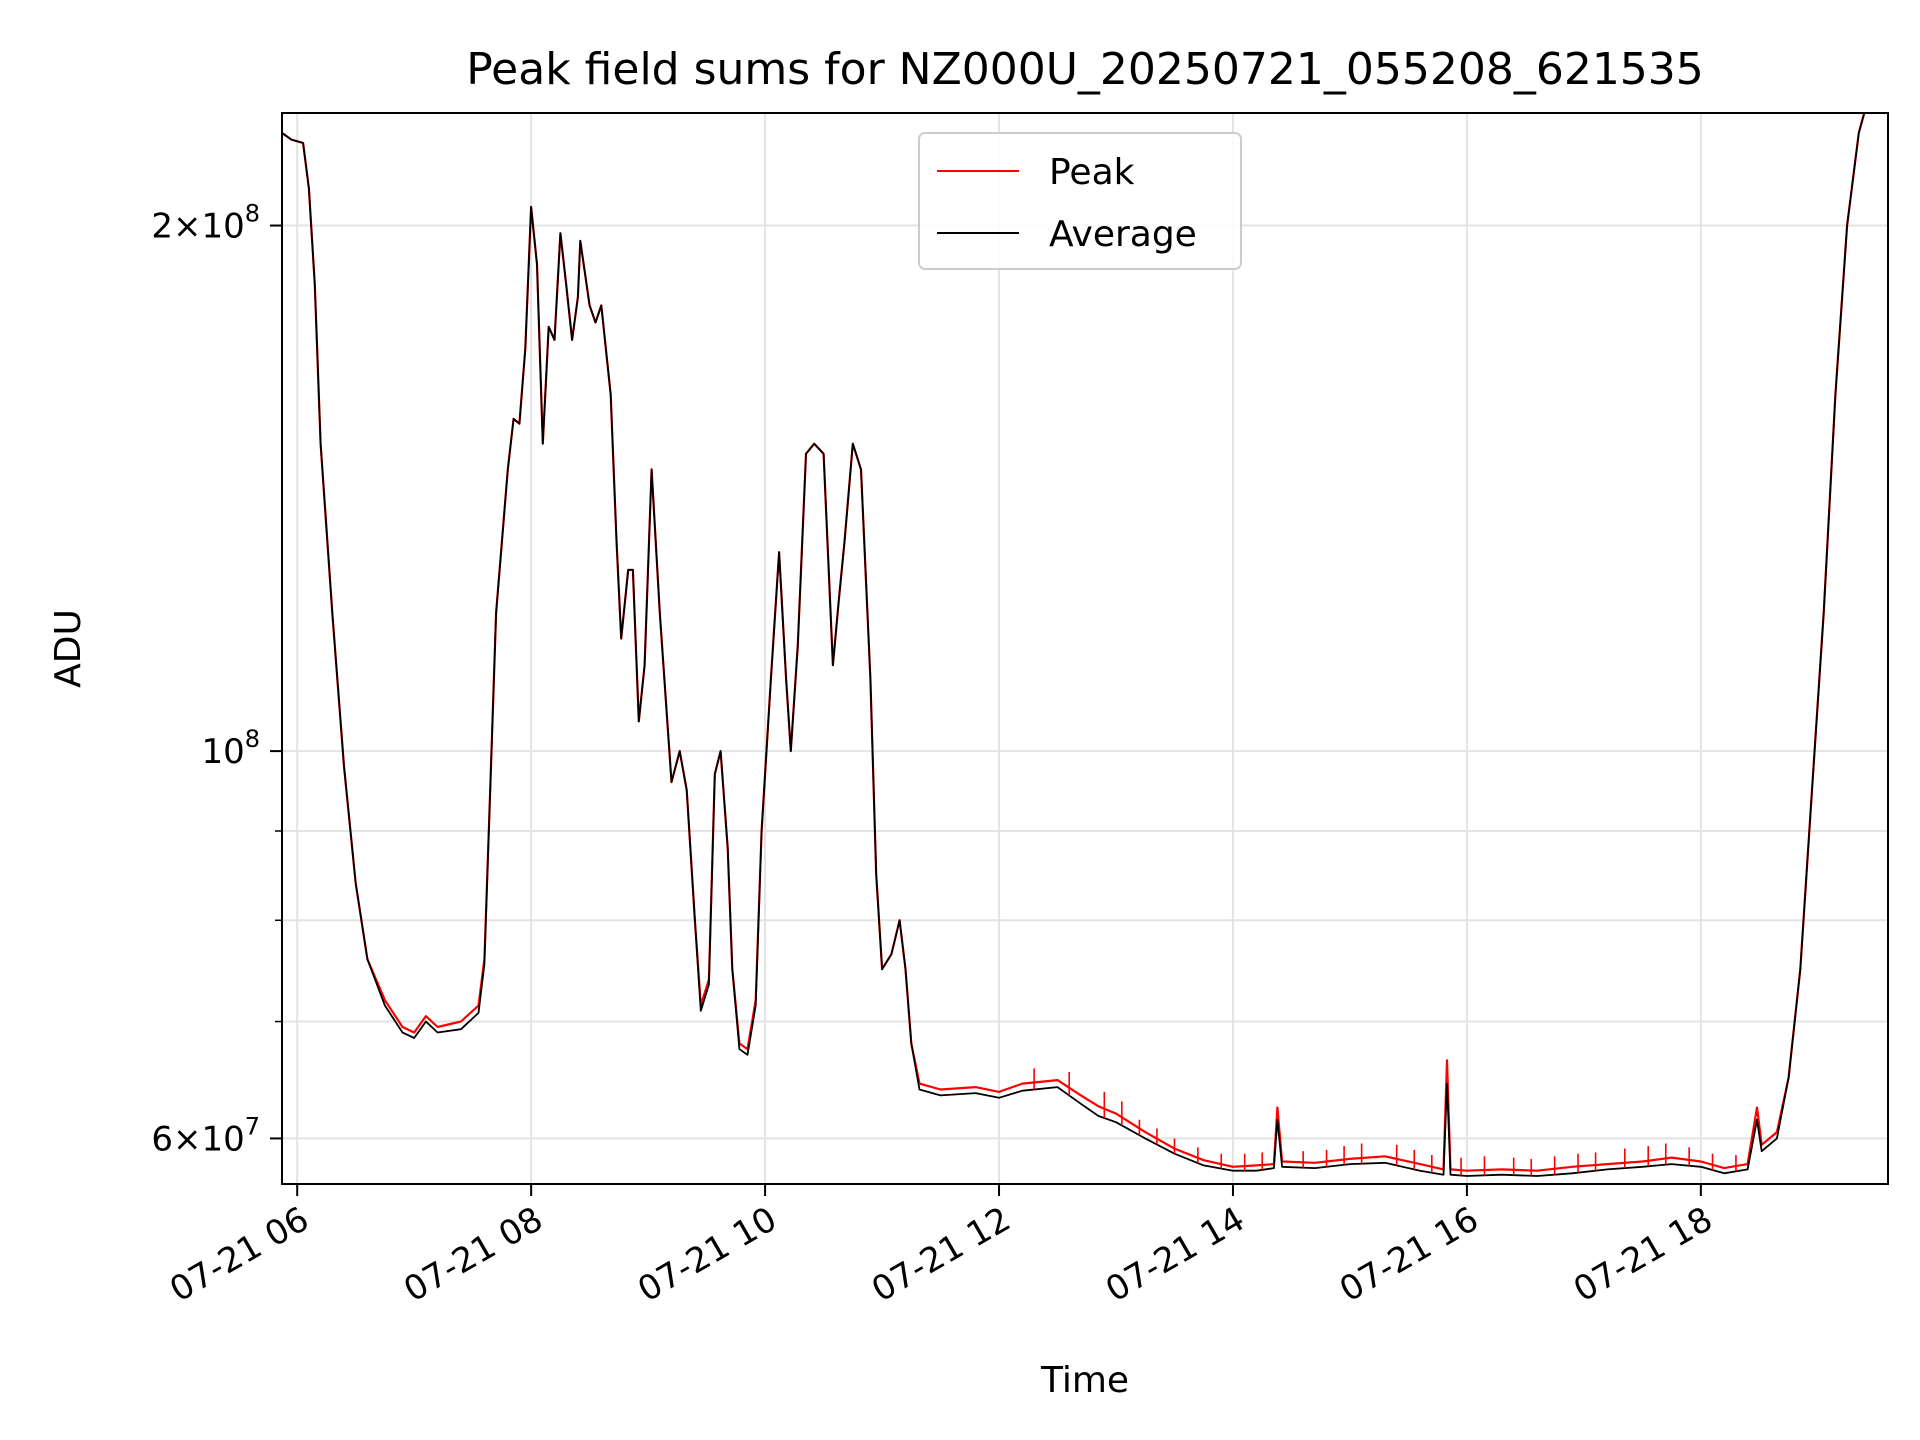  Describe the element at coordinates (1084, 1380) in the screenshot. I see `x-axis-title: Time` at that location.